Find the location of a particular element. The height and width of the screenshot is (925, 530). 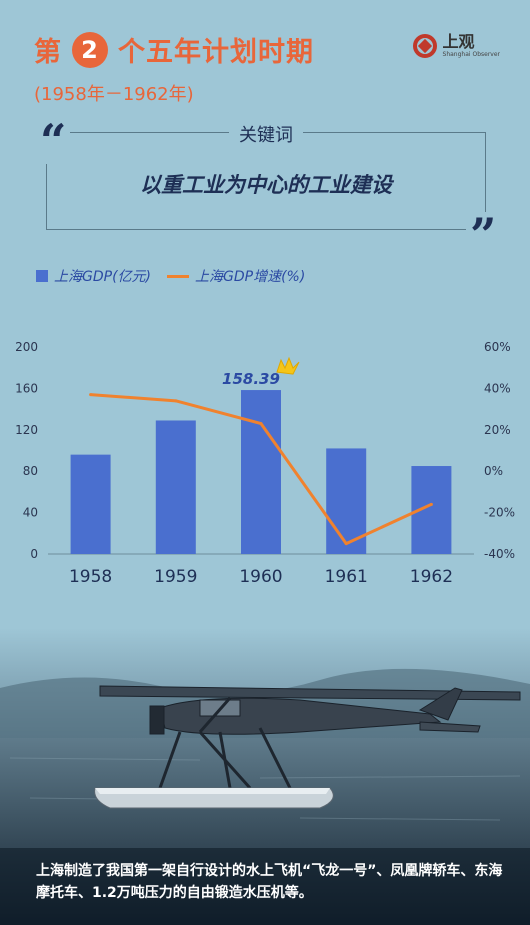

left-tick-label: 120 is located at coordinates (26, 430).